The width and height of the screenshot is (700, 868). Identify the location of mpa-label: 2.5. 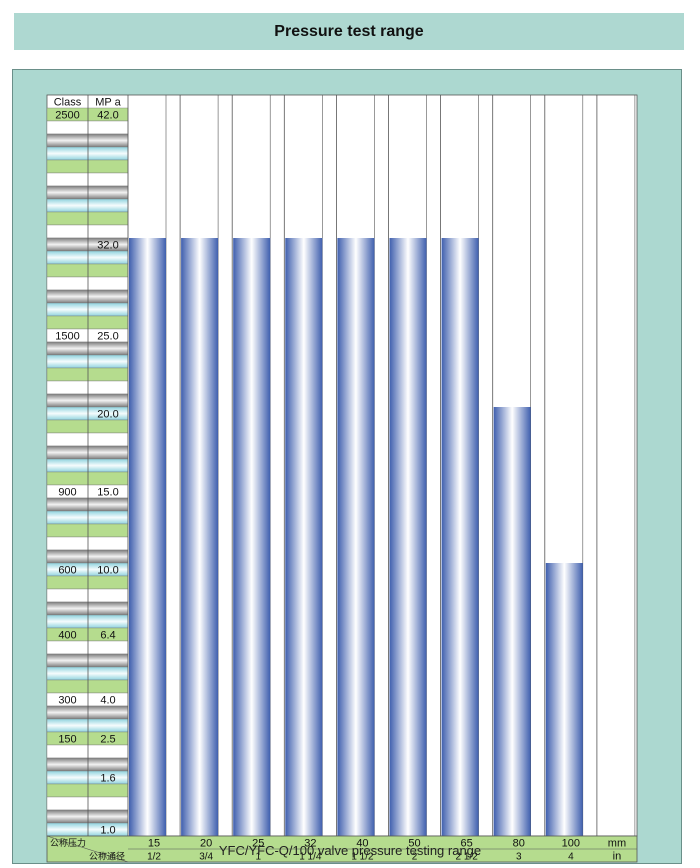
(107, 740).